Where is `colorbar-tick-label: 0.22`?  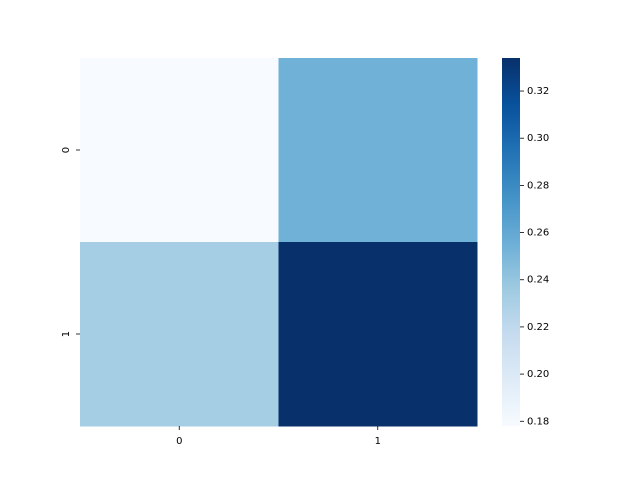 colorbar-tick-label: 0.22 is located at coordinates (538, 327).